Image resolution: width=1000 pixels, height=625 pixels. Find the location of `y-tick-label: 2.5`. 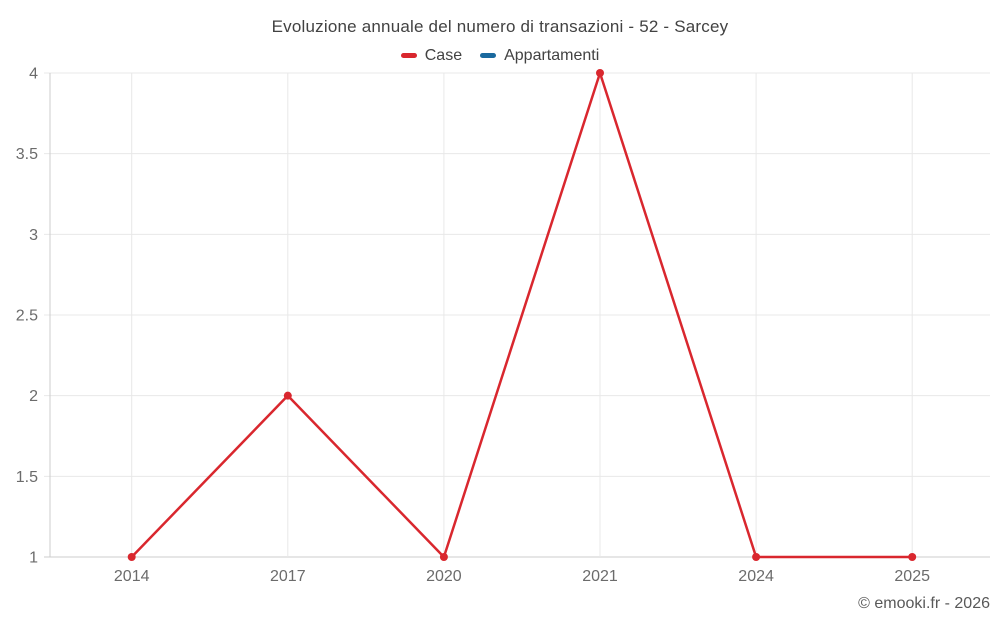

y-tick-label: 2.5 is located at coordinates (27, 316).